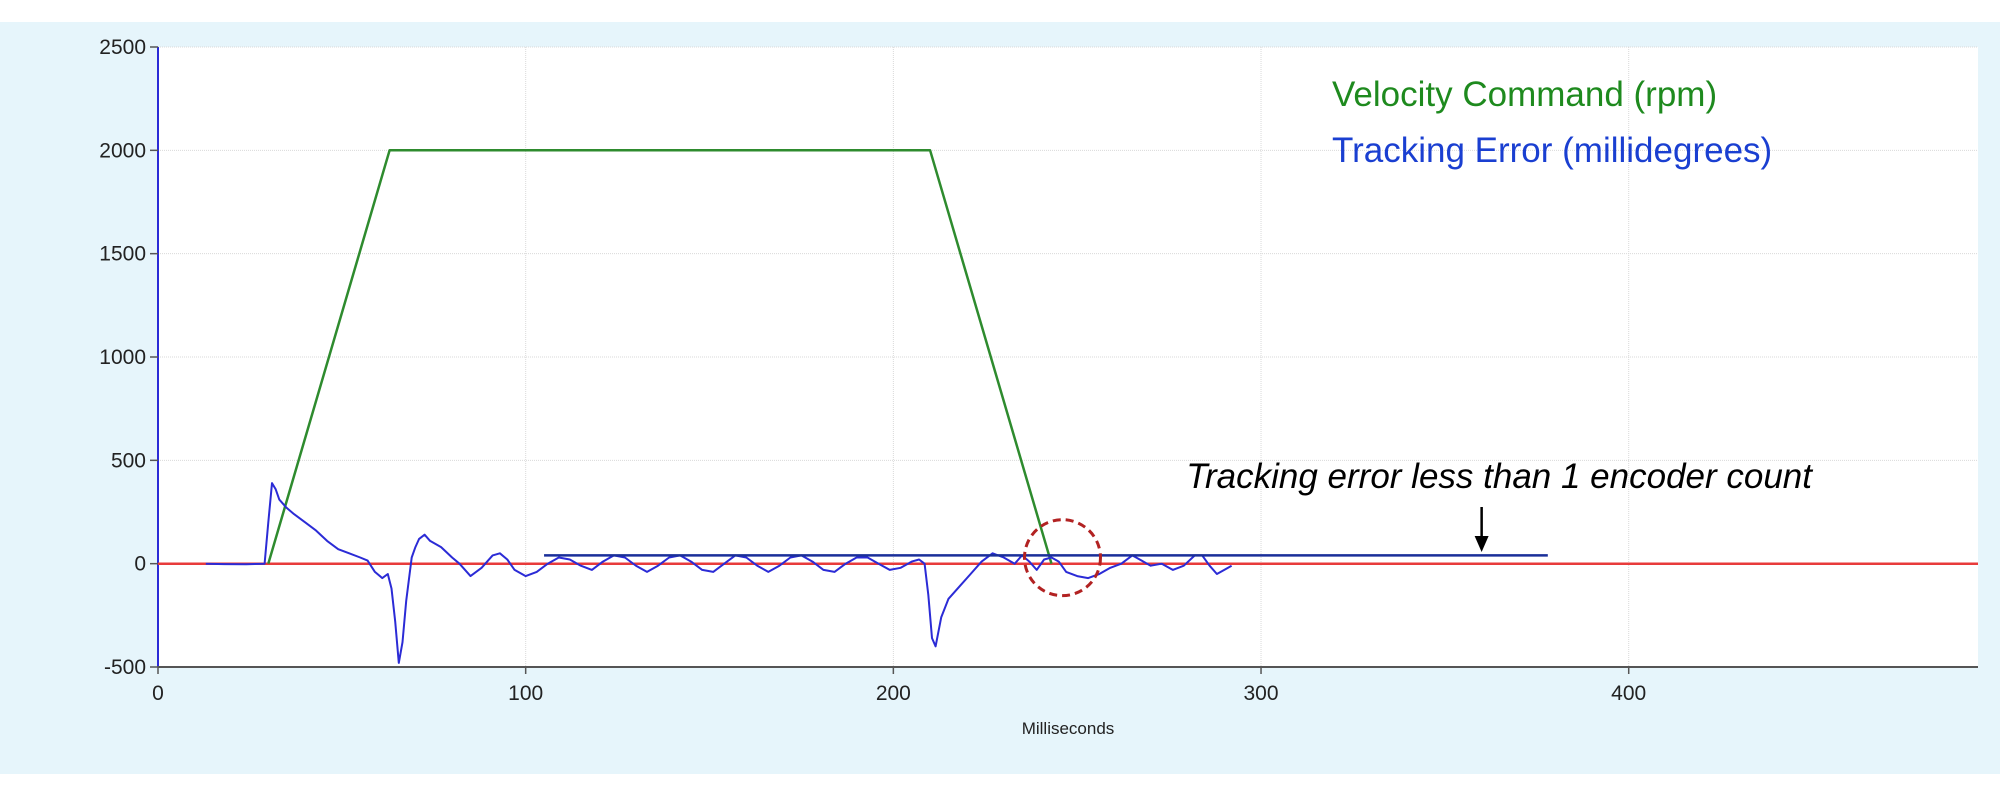  Describe the element at coordinates (128, 460) in the screenshot. I see `y-tick-label: 500` at that location.